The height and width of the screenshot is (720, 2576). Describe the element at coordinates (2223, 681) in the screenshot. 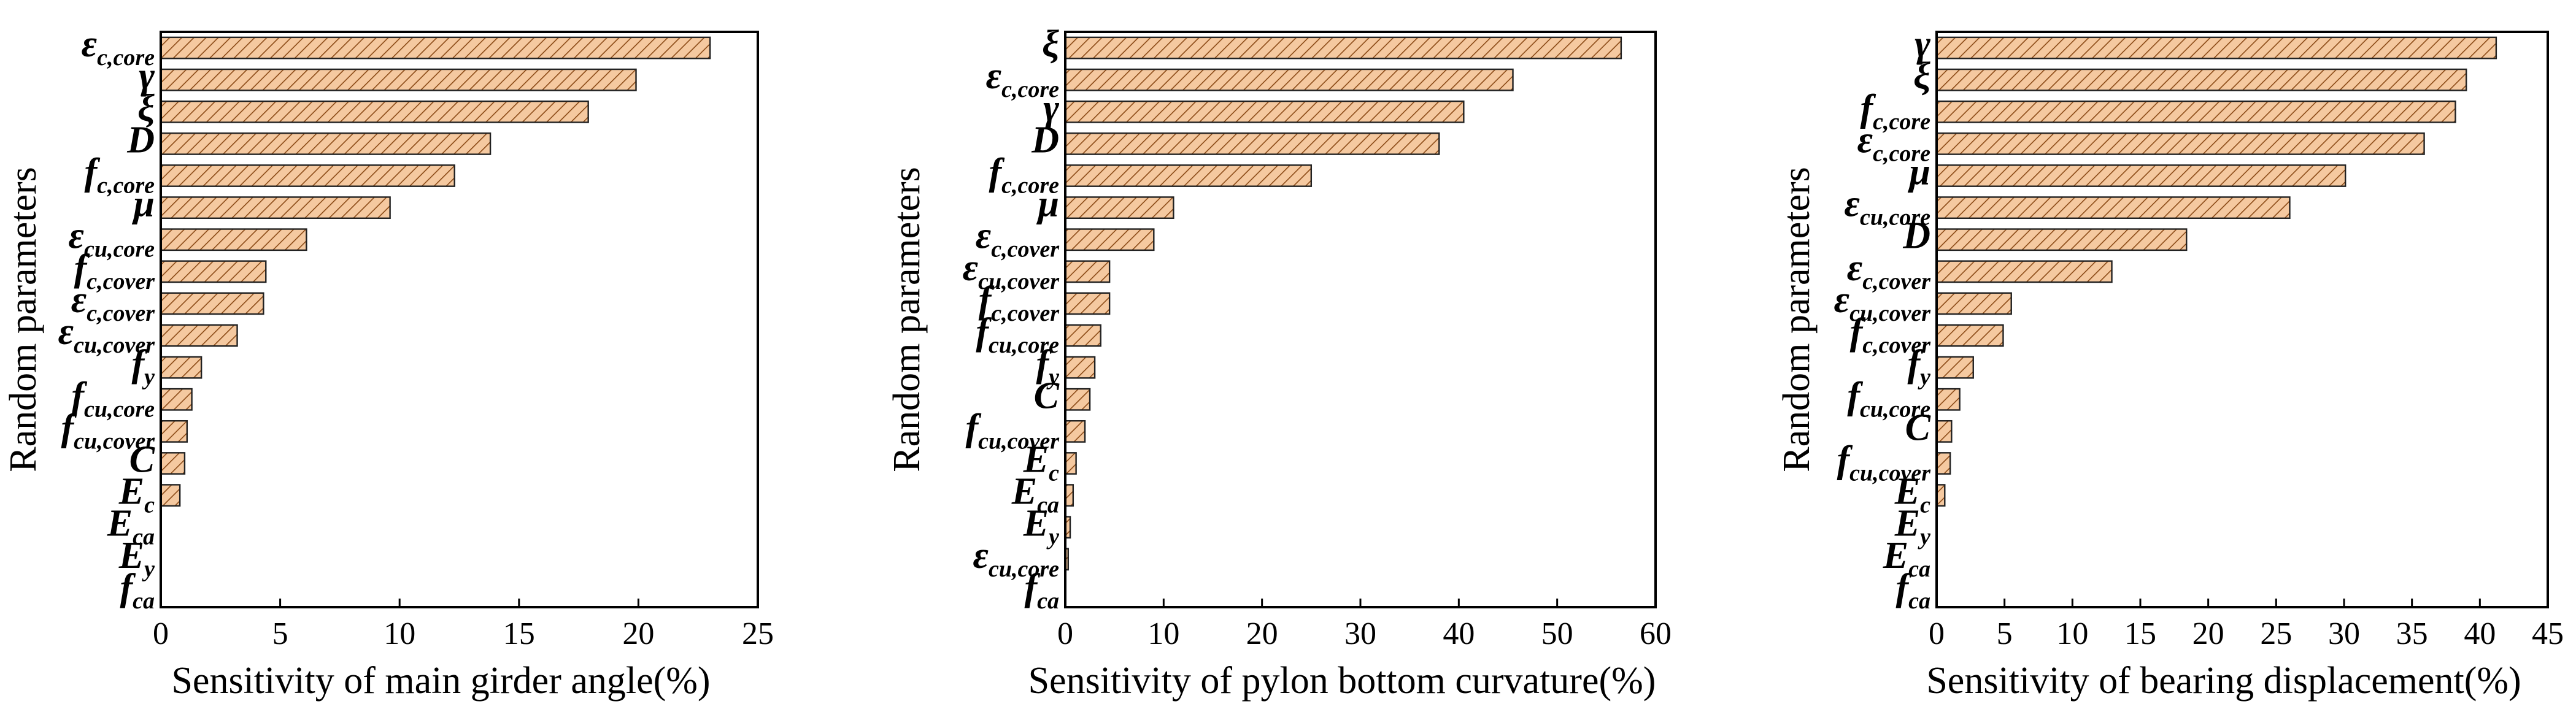

I see `x-axis-title: Sensitivity of bearing displacement(%)` at that location.